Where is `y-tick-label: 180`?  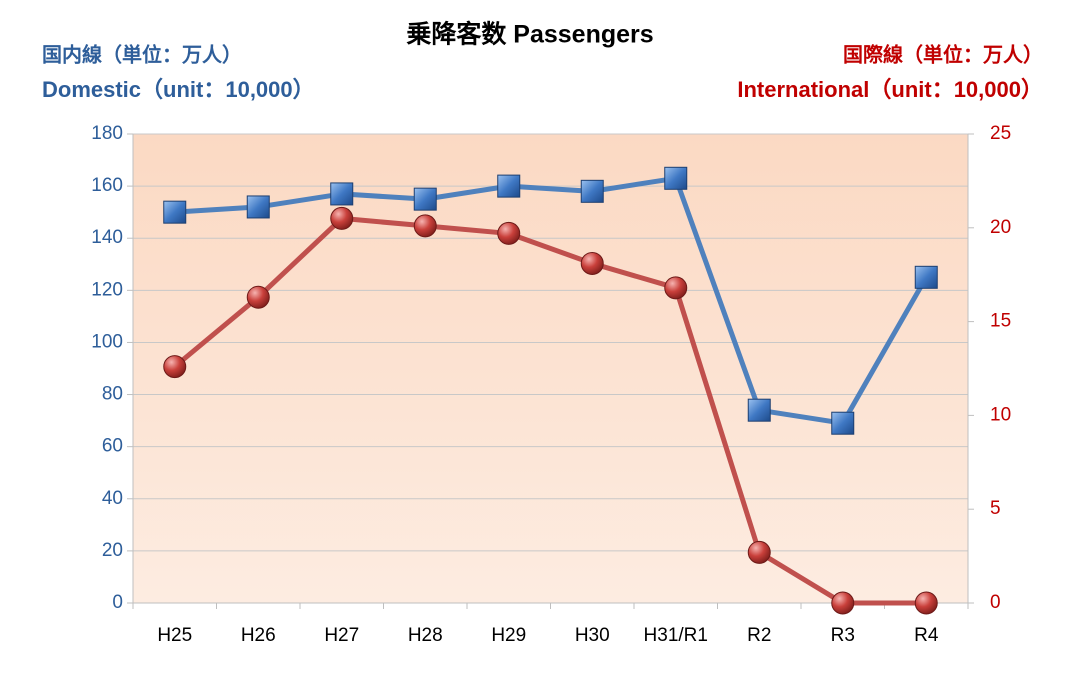 y-tick-label: 180 is located at coordinates (107, 133).